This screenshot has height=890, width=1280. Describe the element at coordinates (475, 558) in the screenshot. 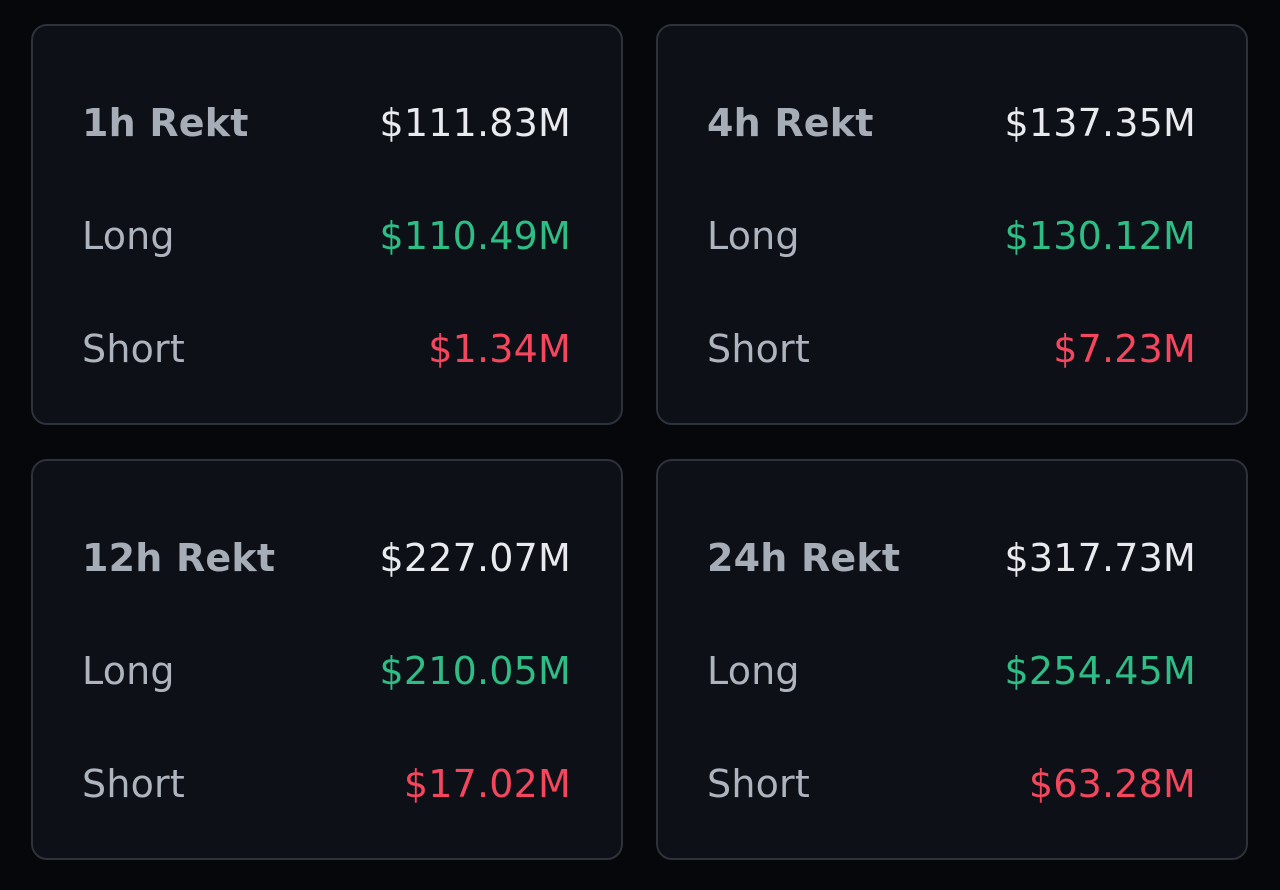

I see `total-value: $227.07M` at that location.